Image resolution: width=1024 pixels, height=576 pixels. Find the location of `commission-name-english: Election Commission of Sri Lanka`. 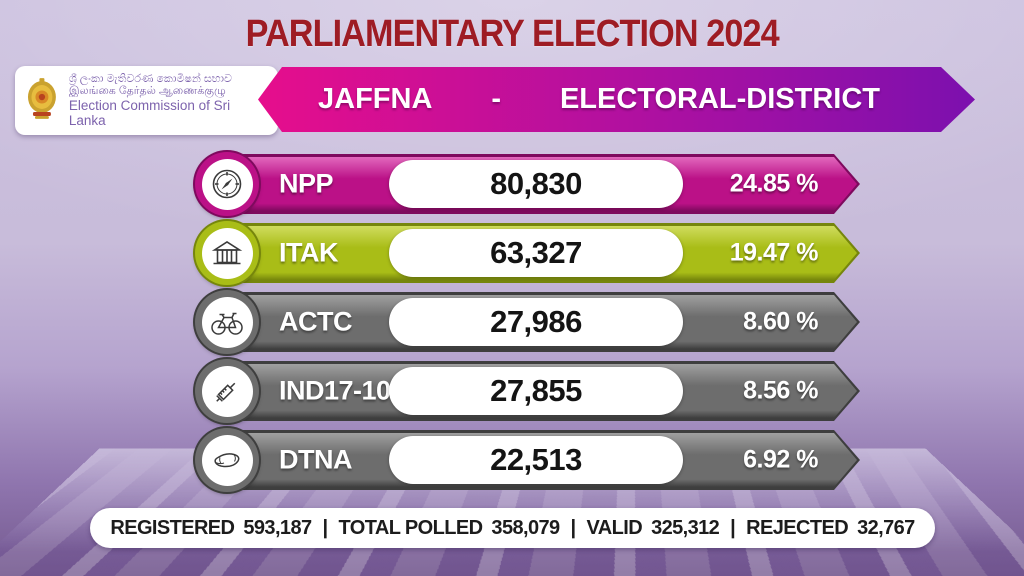

commission-name-english: Election Commission of Sri Lanka is located at coordinates (149, 112).